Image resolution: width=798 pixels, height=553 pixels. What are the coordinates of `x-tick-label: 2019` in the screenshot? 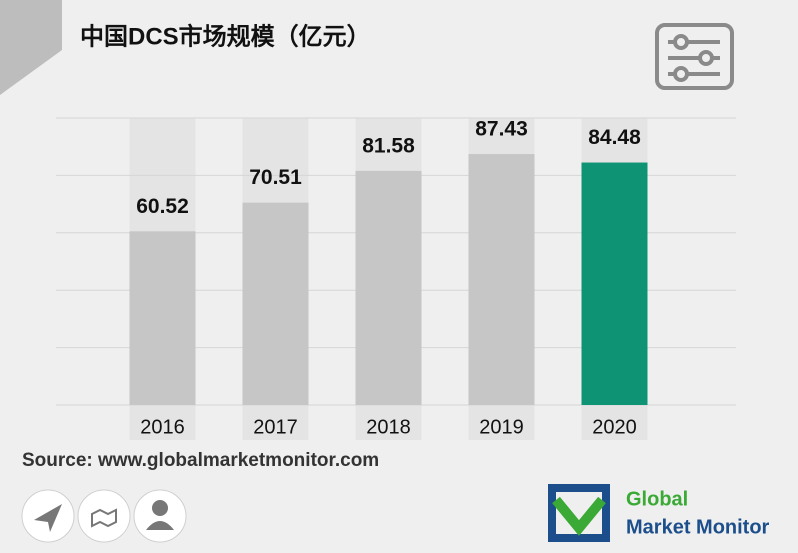 It's located at (501, 427).